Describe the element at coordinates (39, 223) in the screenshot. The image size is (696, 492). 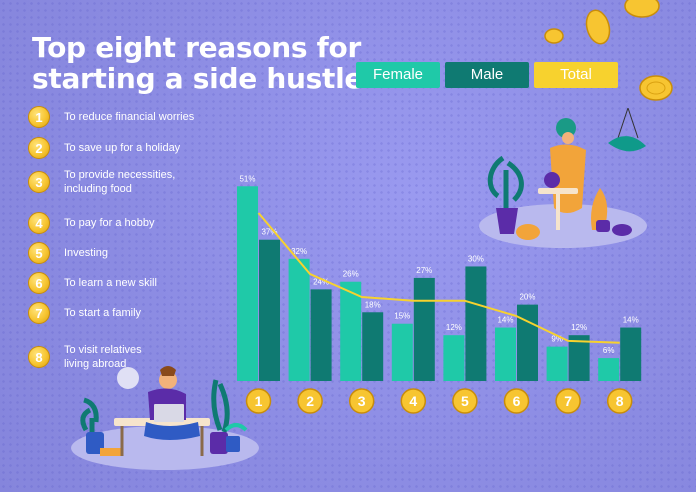
I see `coin-number-icon: 4` at that location.